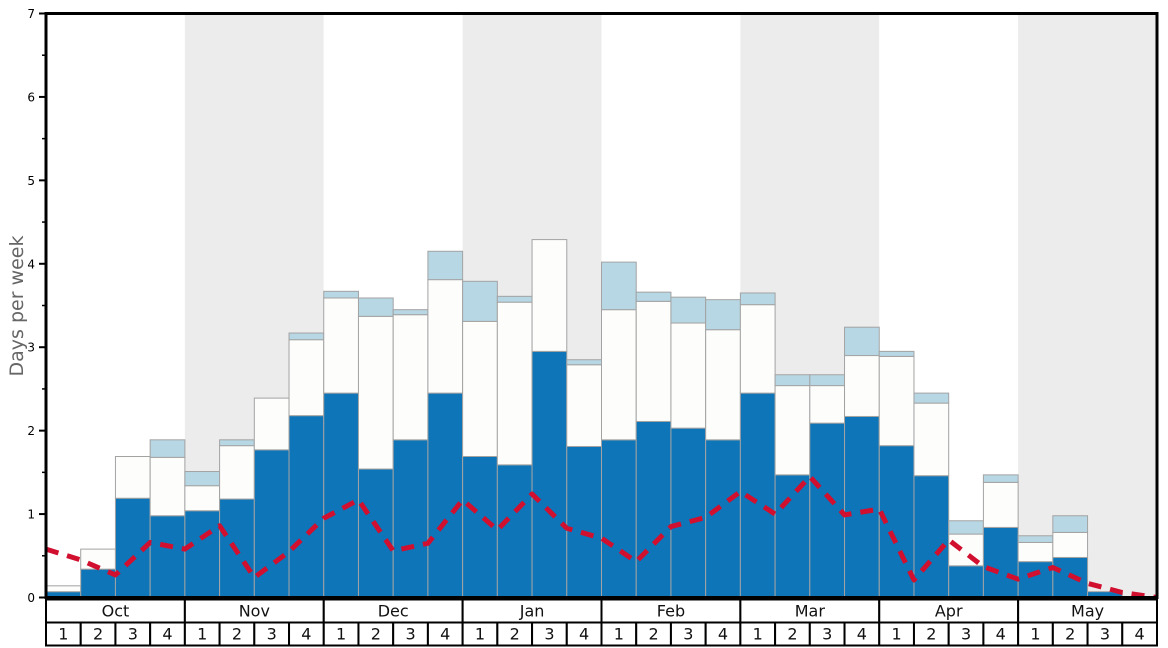 This screenshot has width=1168, height=648. Describe the element at coordinates (1087, 305) in the screenshot. I see `month-band-may` at that location.